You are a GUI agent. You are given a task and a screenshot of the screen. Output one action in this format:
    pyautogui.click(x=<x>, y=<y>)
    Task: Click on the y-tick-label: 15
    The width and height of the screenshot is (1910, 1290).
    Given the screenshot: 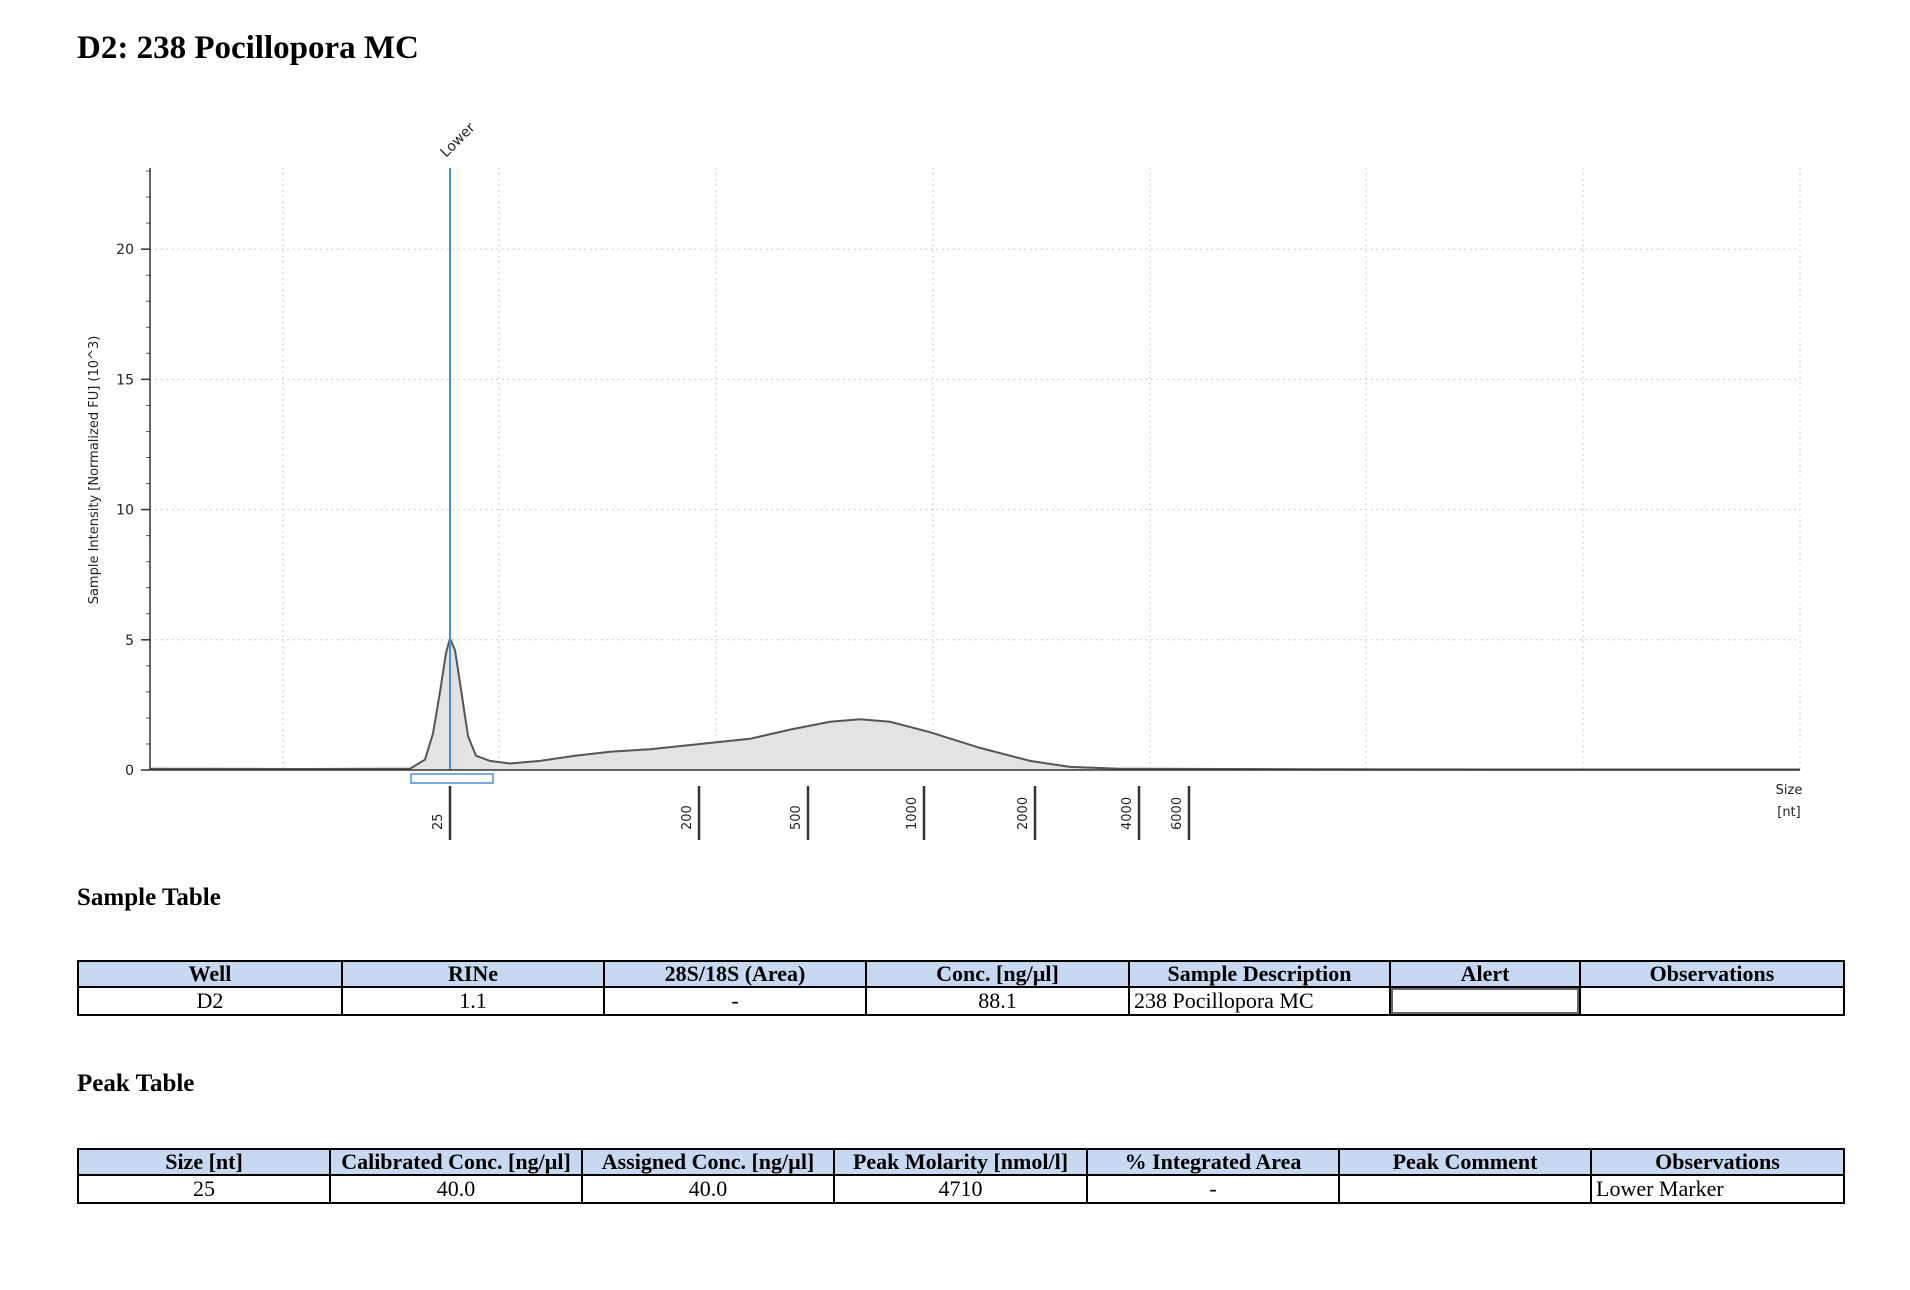 What is the action you would take?
    pyautogui.click(x=125, y=380)
    